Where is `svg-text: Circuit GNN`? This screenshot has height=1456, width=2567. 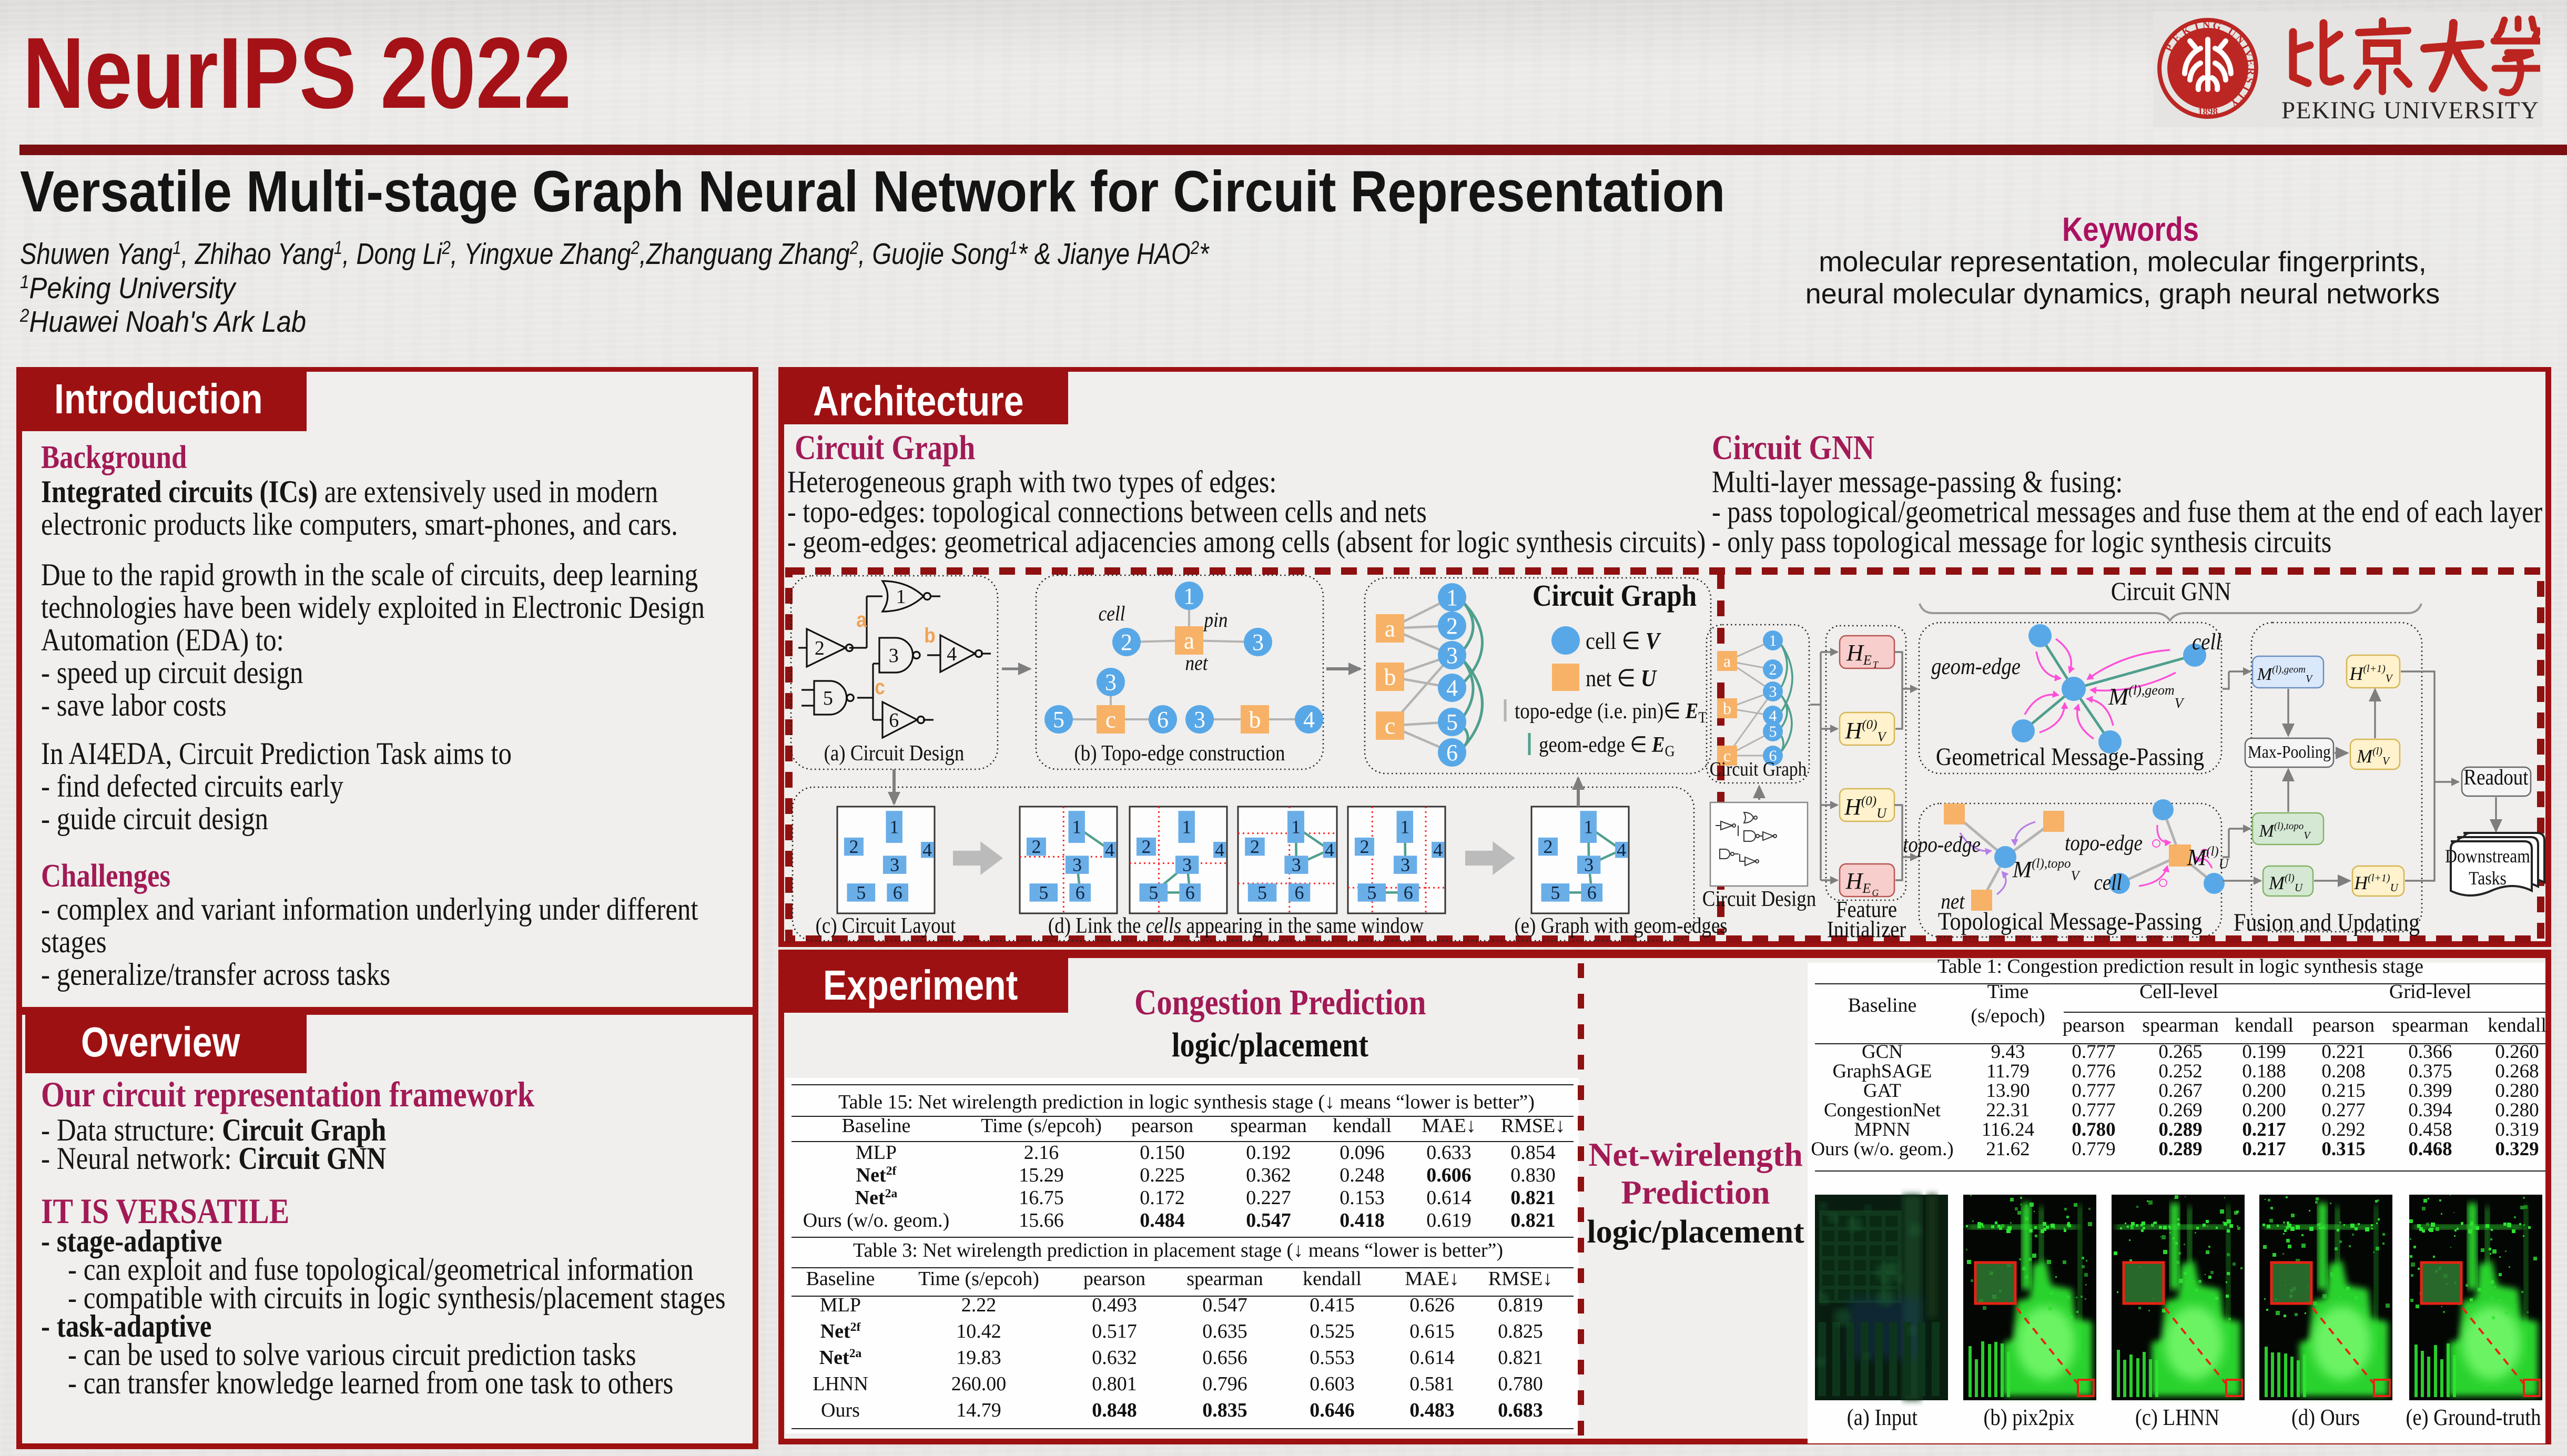 svg-text: Circuit GNN is located at coordinates (2171, 591).